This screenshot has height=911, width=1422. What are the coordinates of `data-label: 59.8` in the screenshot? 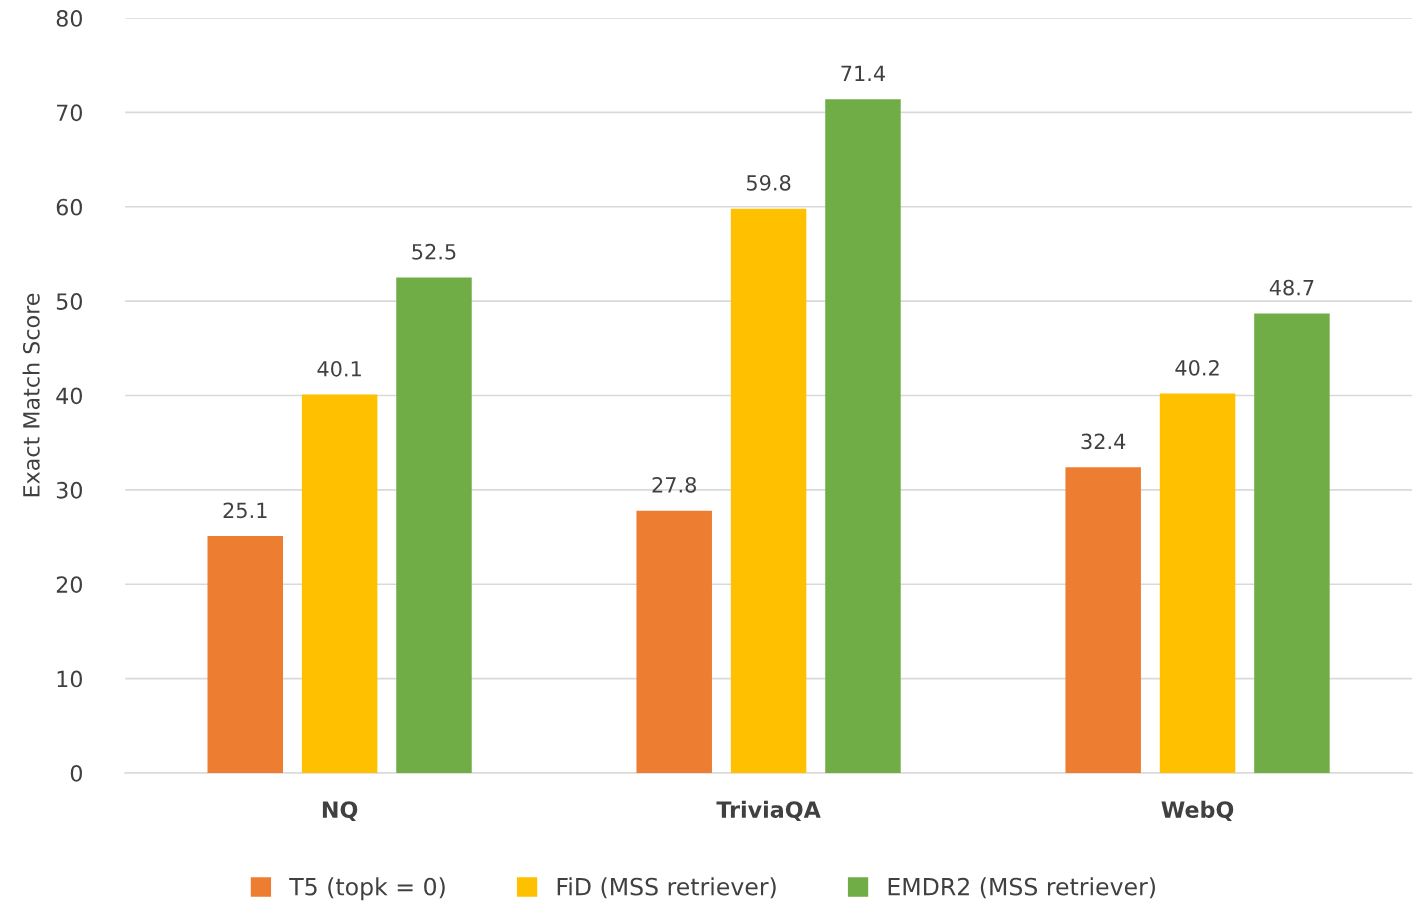 It's located at (769, 182).